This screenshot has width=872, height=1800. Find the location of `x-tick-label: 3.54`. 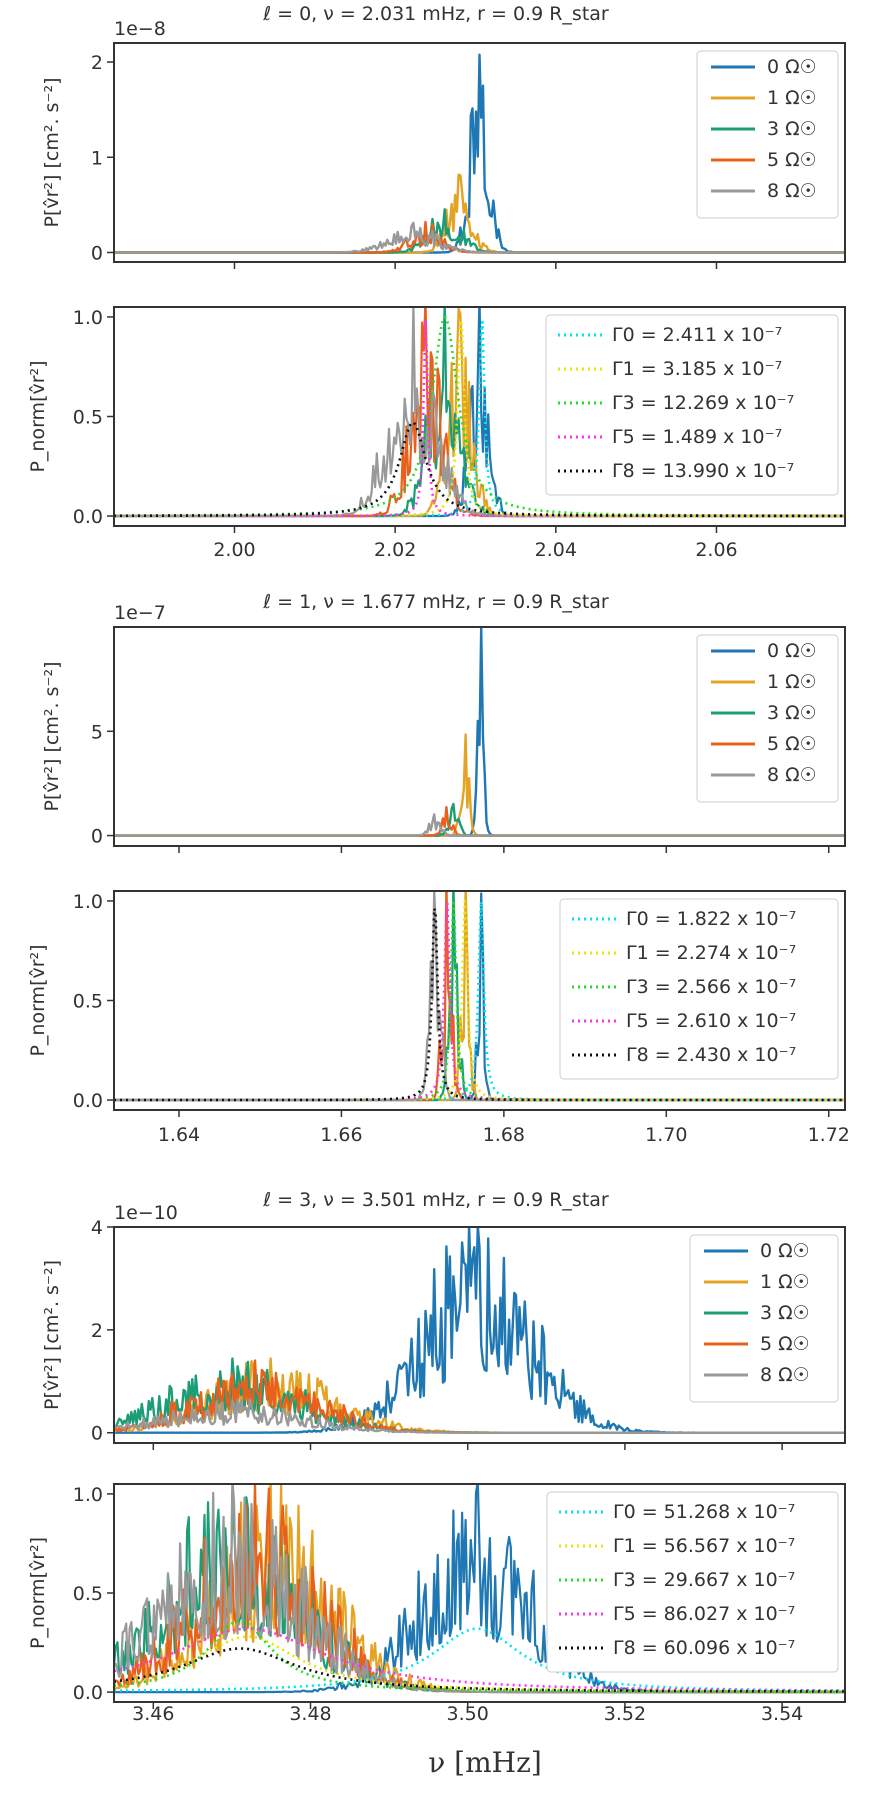

x-tick-label: 3.54 is located at coordinates (782, 1714).